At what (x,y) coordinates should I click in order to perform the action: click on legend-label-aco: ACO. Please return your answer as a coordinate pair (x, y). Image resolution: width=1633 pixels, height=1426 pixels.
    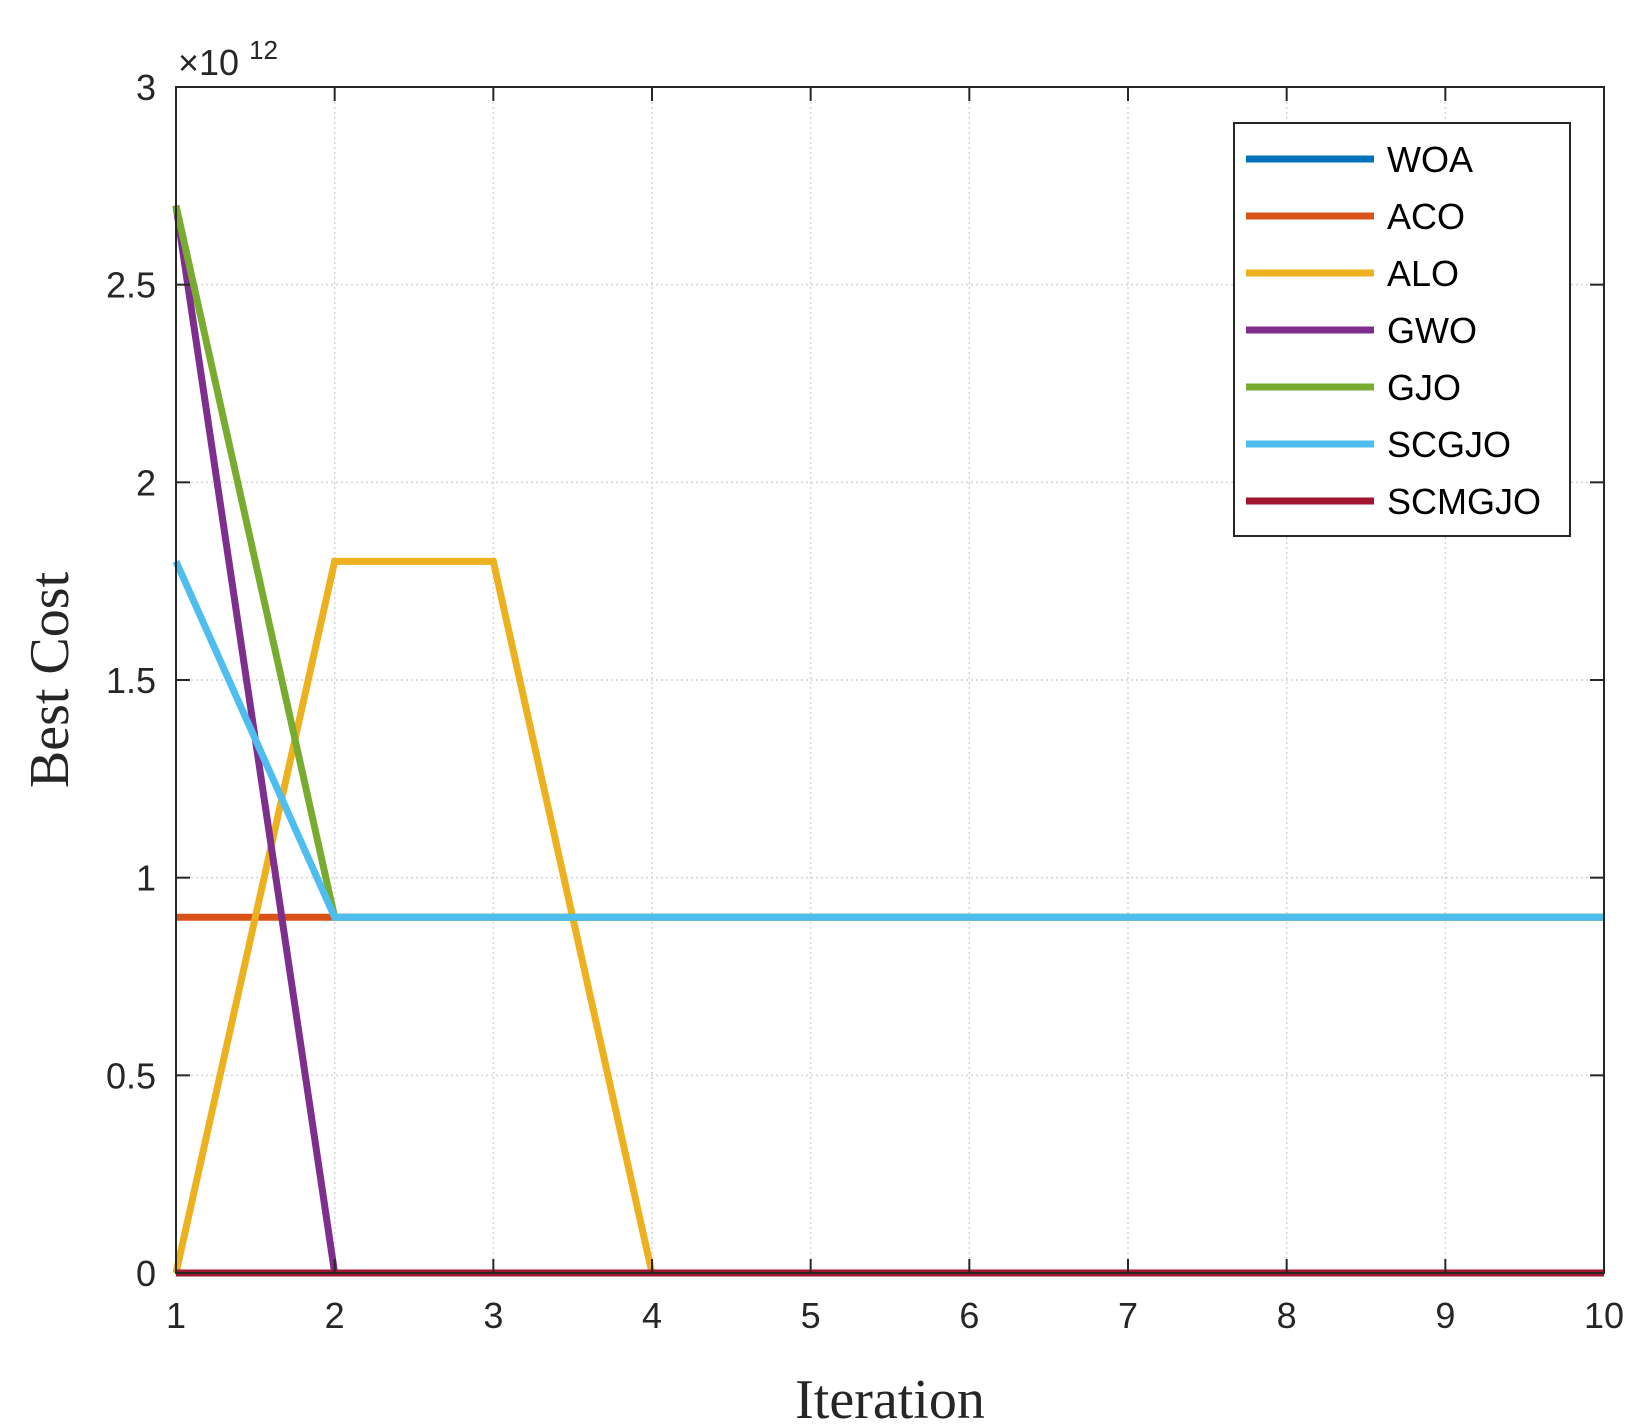
    Looking at the image, I should click on (1426, 216).